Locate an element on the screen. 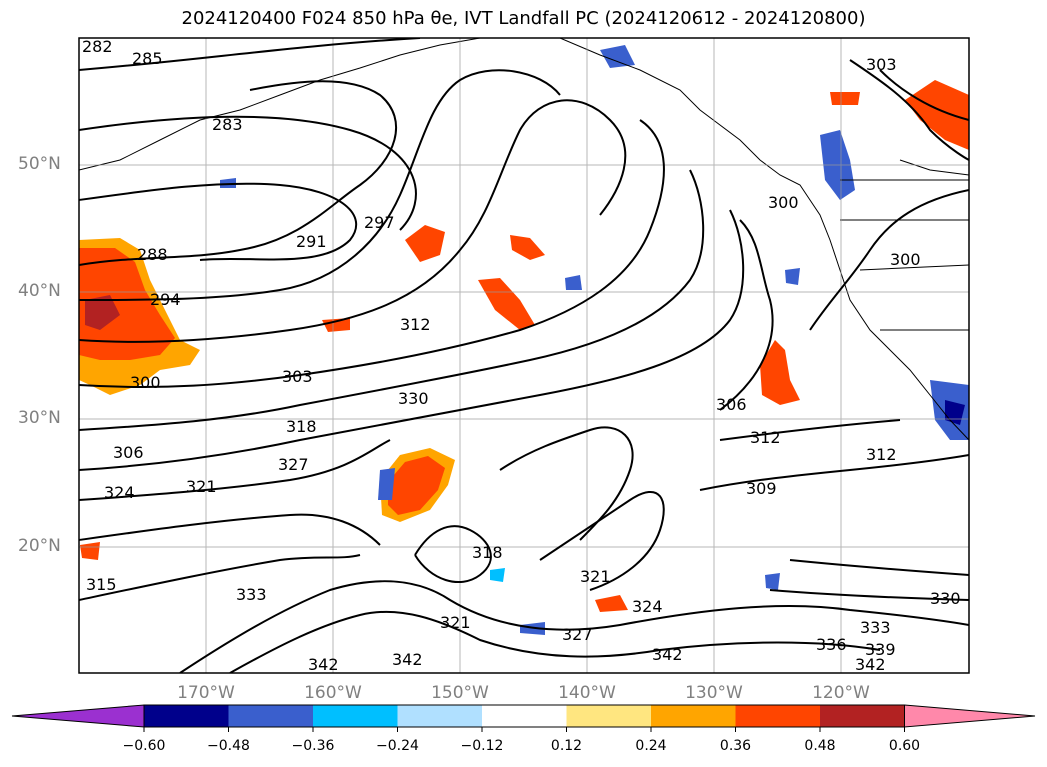  lat-label-50n: 50°N is located at coordinates (39, 164).